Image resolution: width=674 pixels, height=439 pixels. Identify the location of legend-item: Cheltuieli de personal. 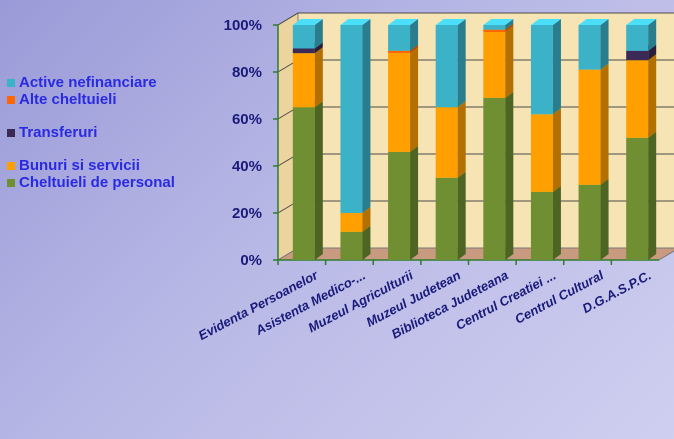
(98, 182).